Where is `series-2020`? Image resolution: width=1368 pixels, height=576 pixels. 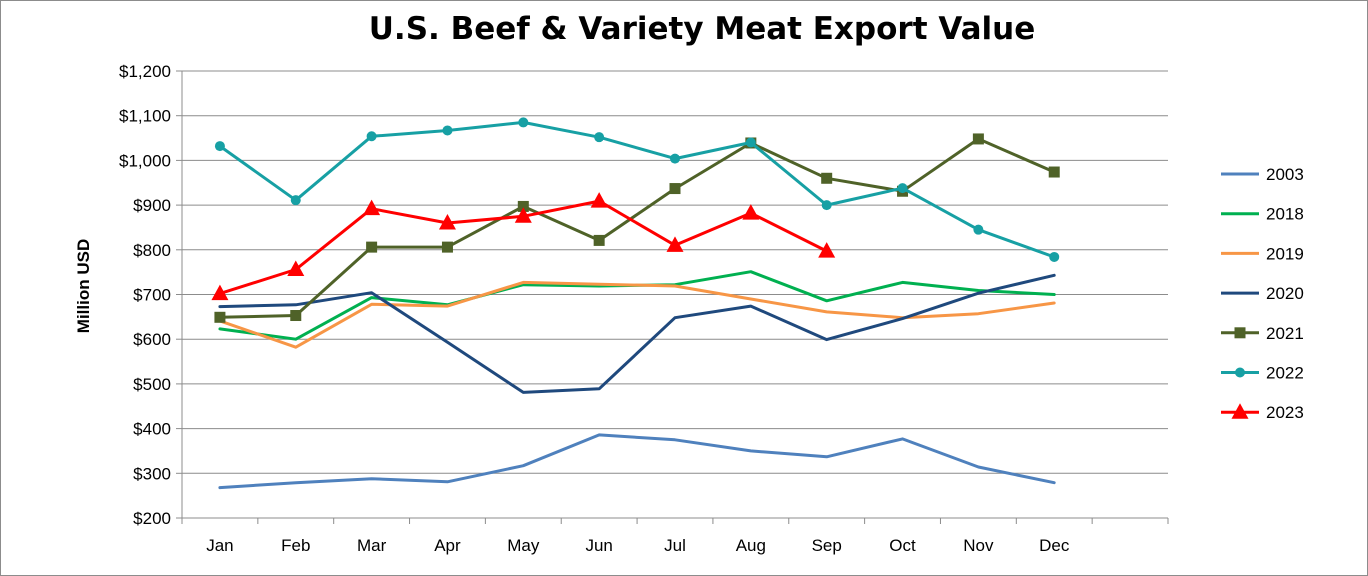 series-2020 is located at coordinates (637, 333).